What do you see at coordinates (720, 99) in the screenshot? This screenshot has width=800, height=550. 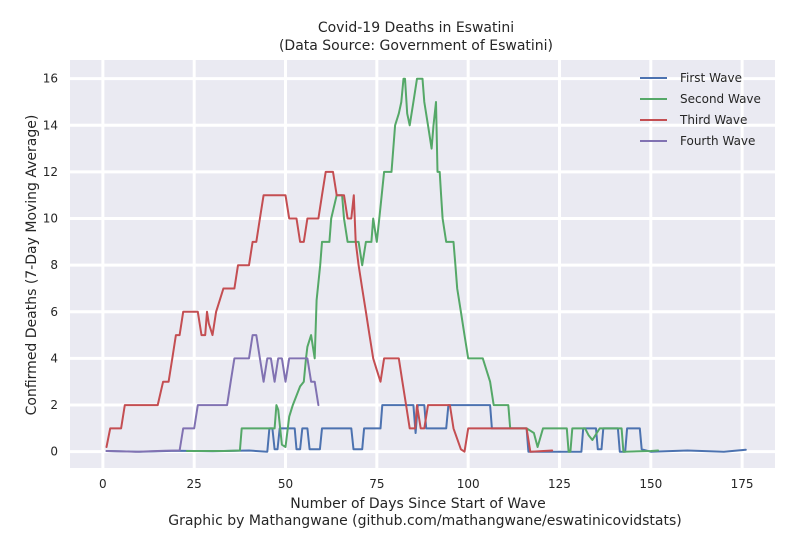 I see `legend-label: Second Wave` at bounding box center [720, 99].